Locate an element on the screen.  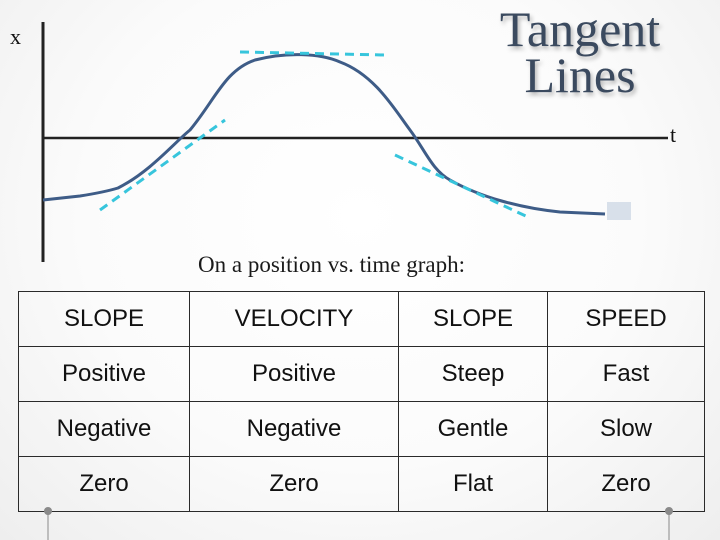
table-cell: Flat is located at coordinates (473, 484).